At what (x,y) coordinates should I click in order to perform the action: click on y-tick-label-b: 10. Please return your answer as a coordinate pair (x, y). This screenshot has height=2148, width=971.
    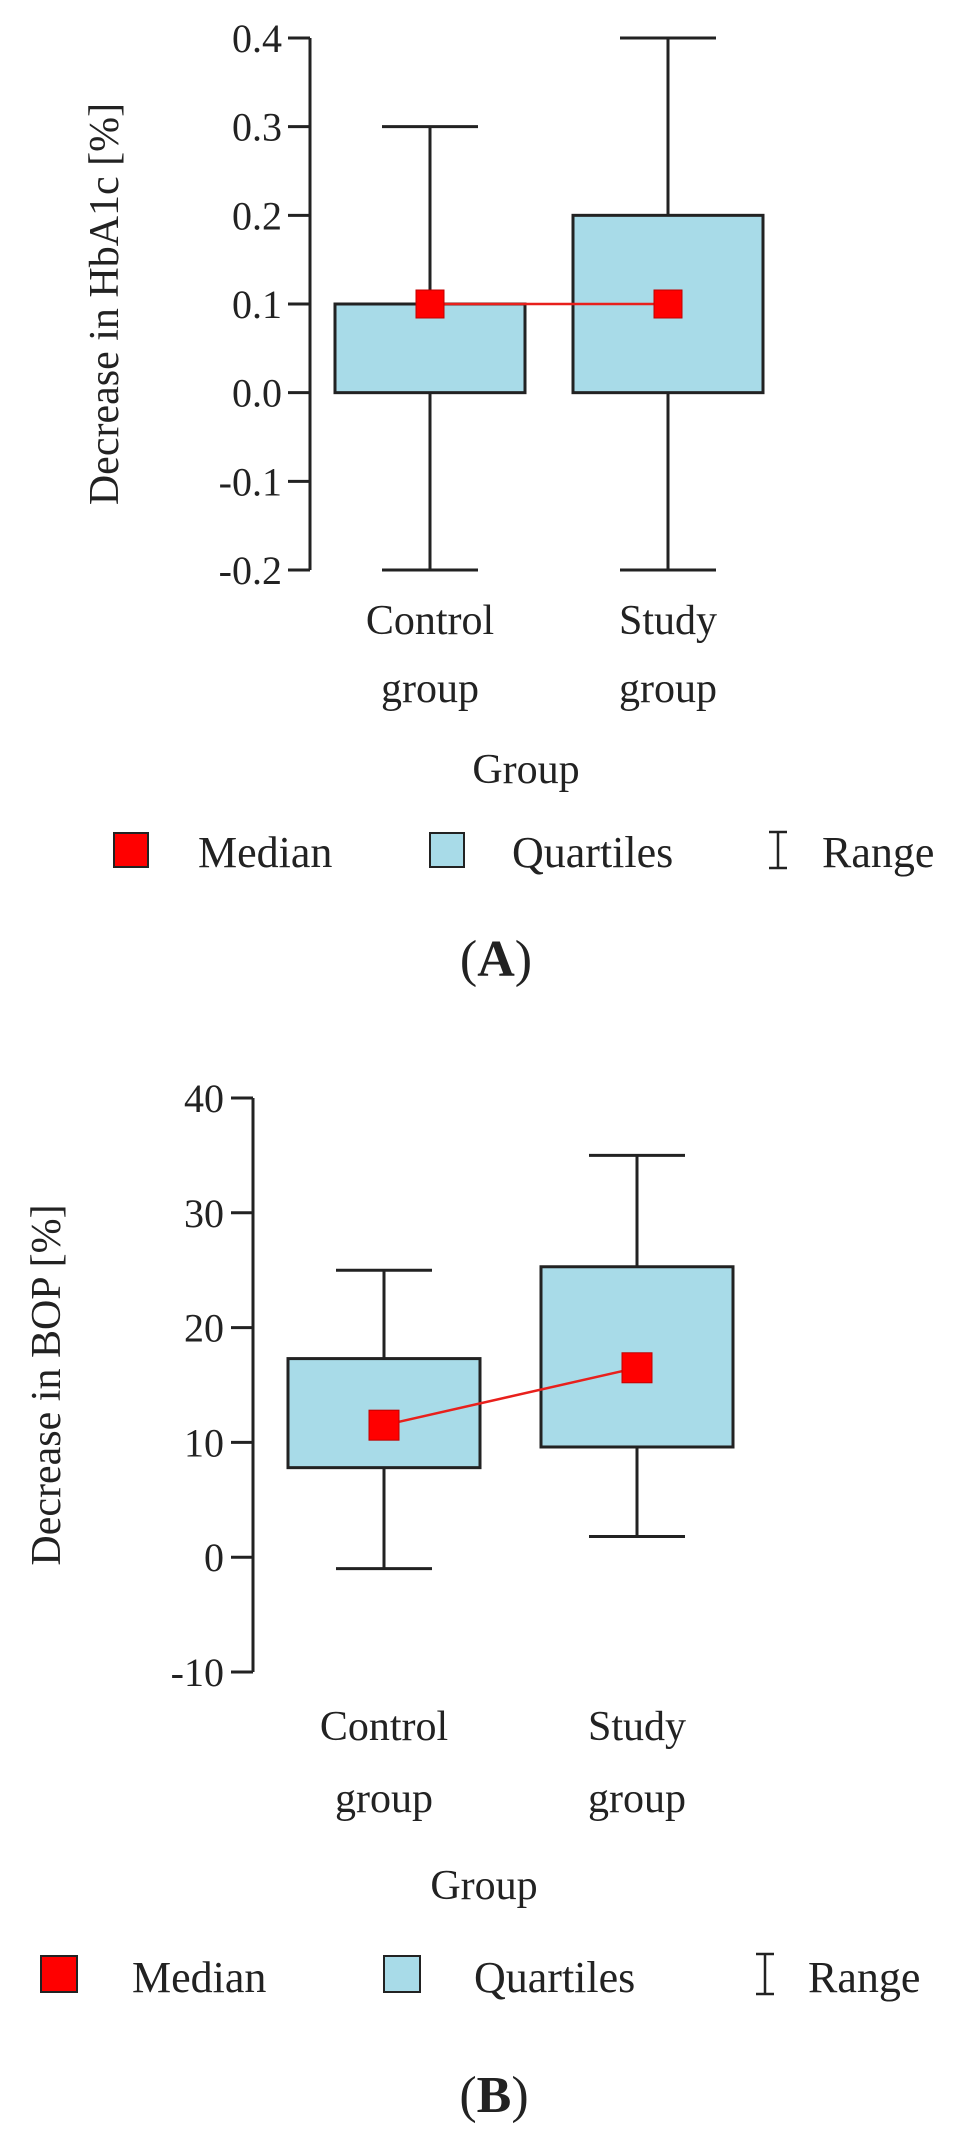
    Looking at the image, I should click on (204, 1442).